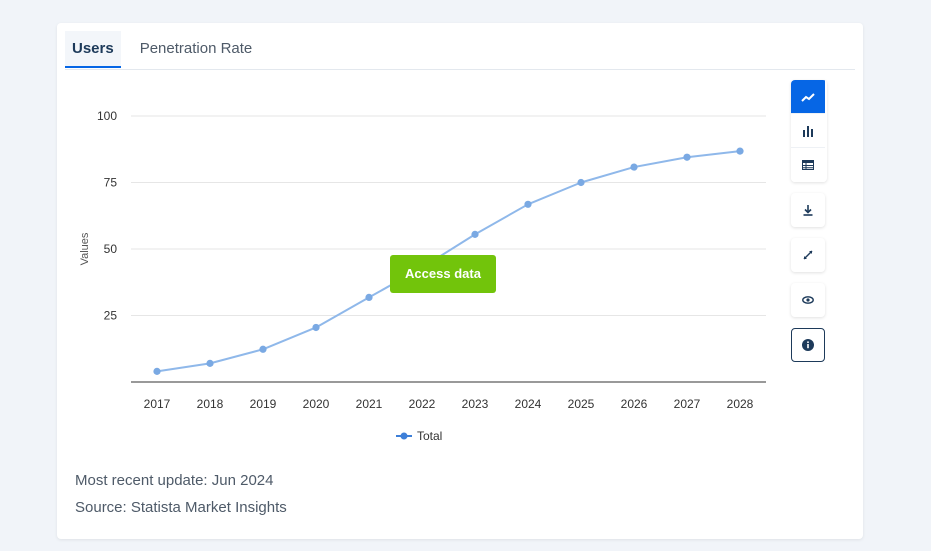 This screenshot has height=551, width=931. I want to click on bar-chart-button, so click(808, 131).